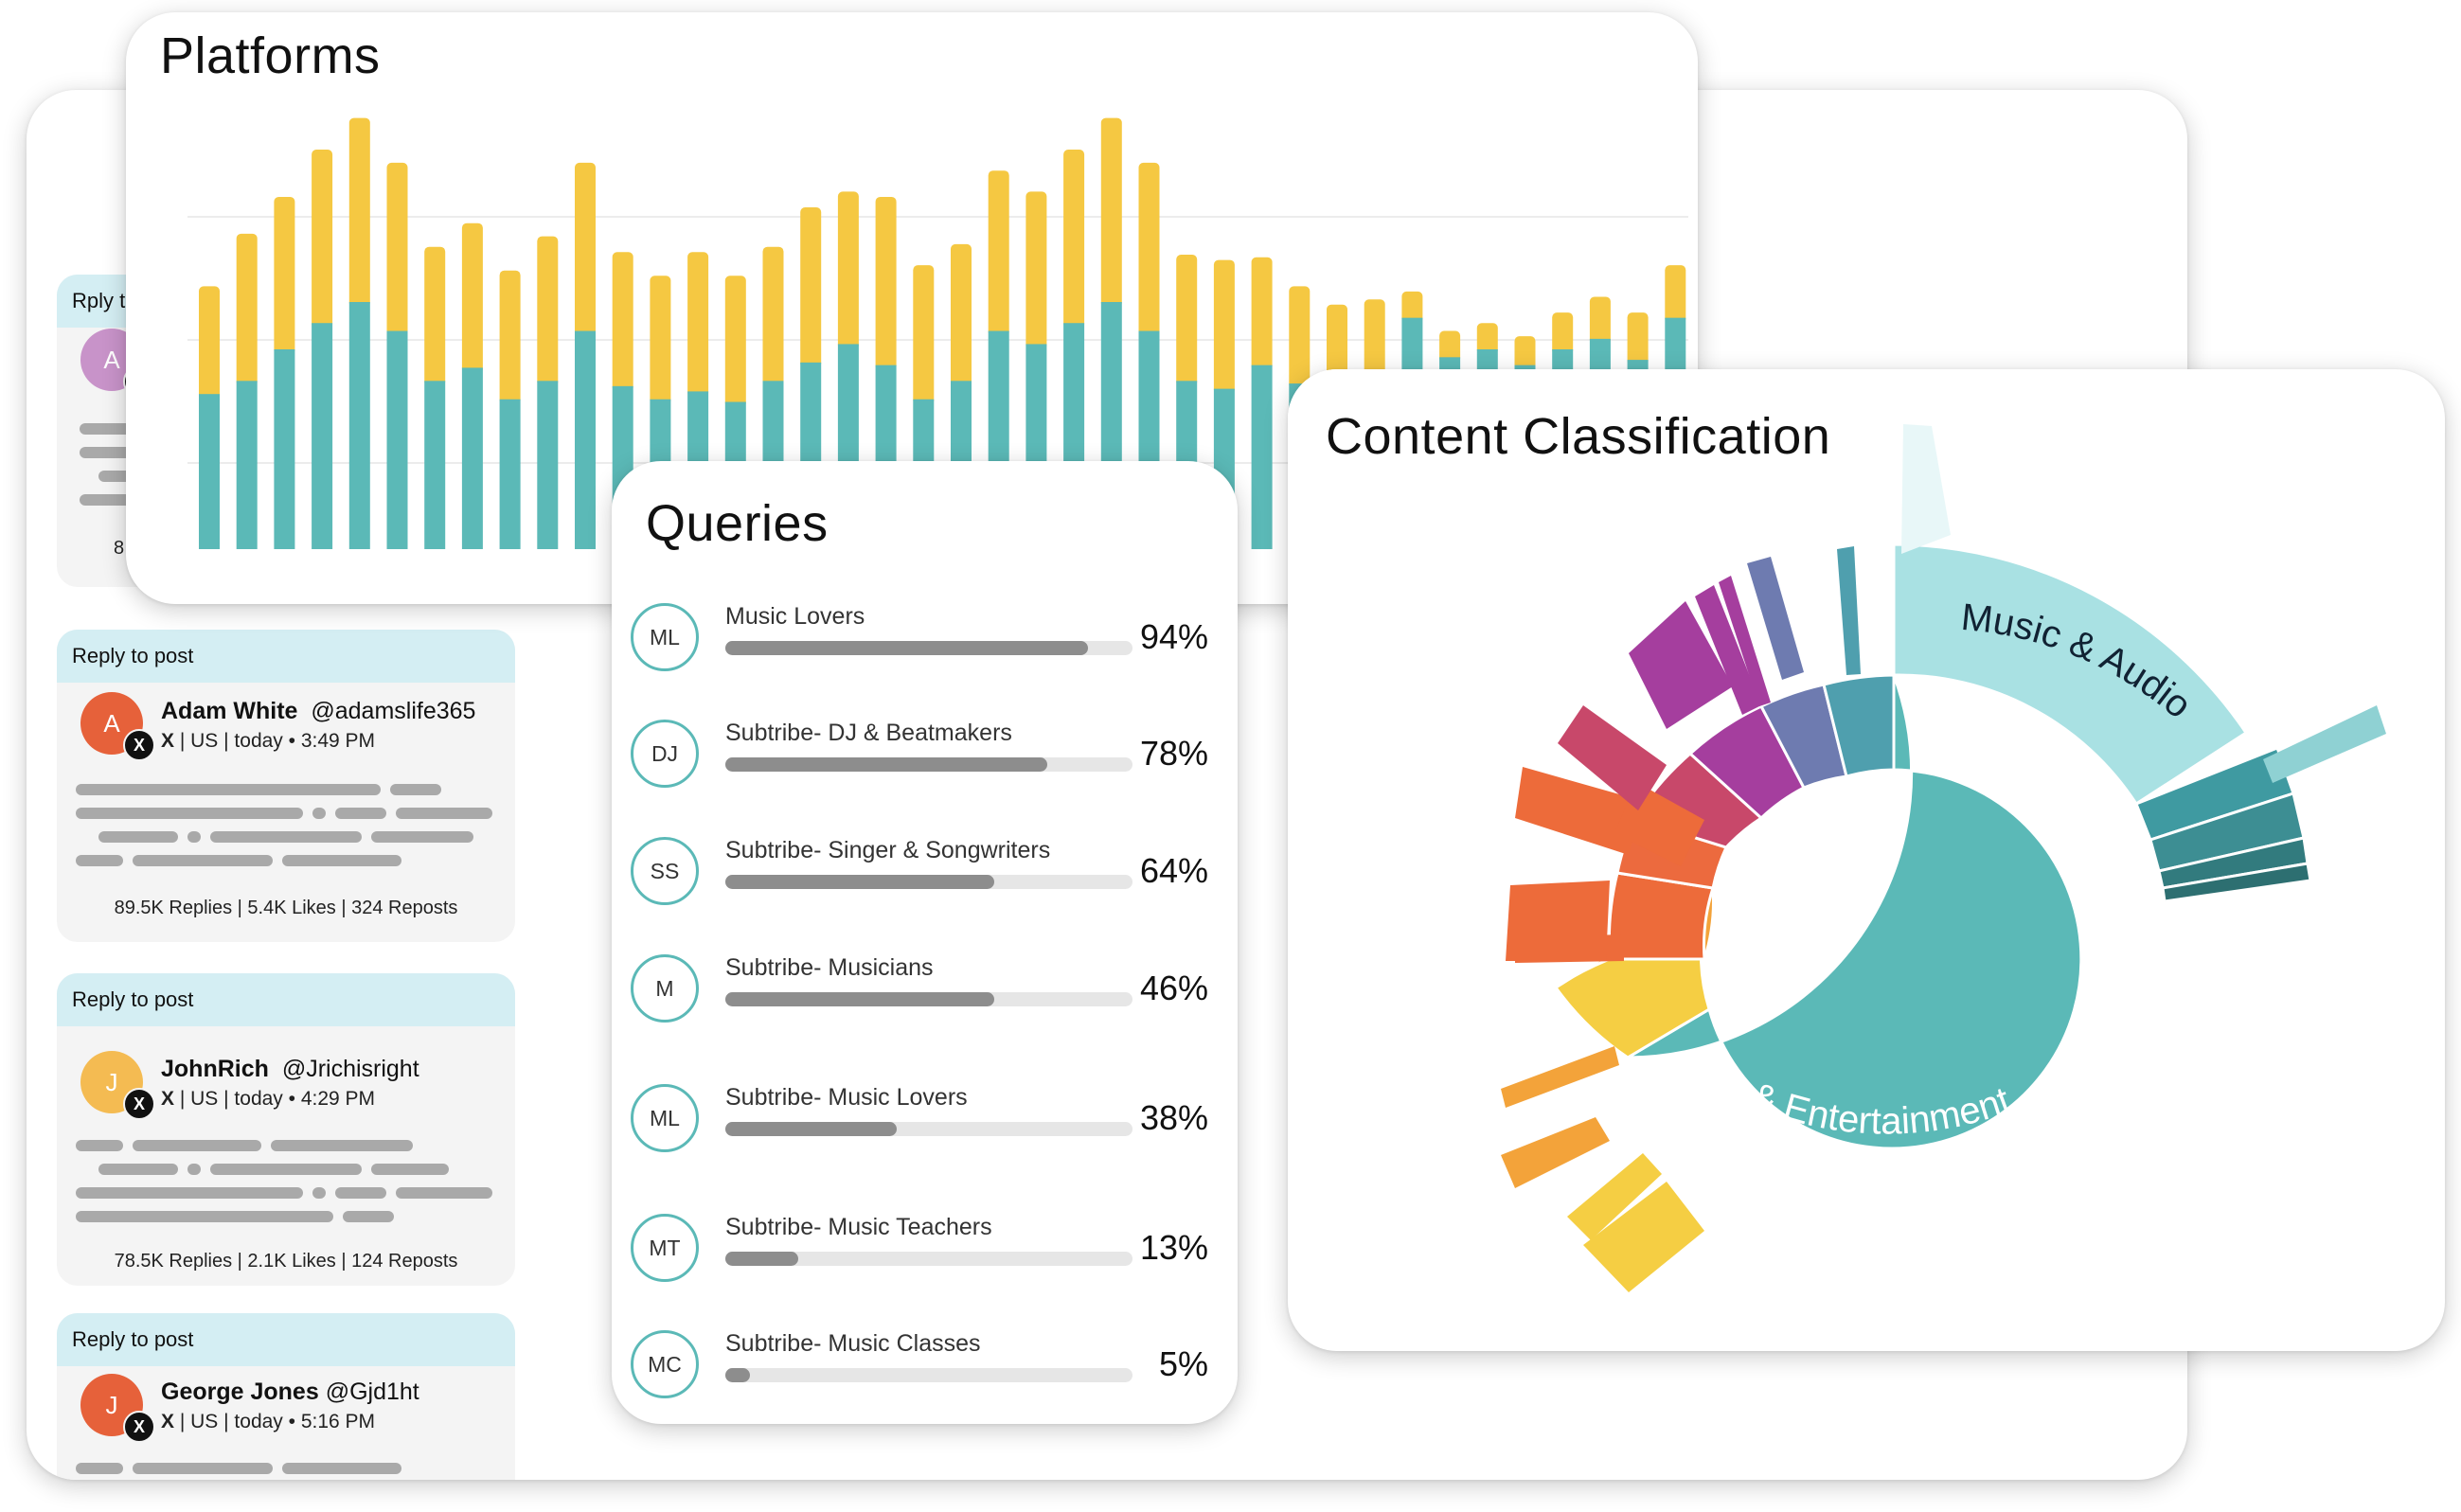 This screenshot has height=1512, width=2461. Describe the element at coordinates (858, 1227) in the screenshot. I see `query-label: Subtribe- Music Teachers` at that location.